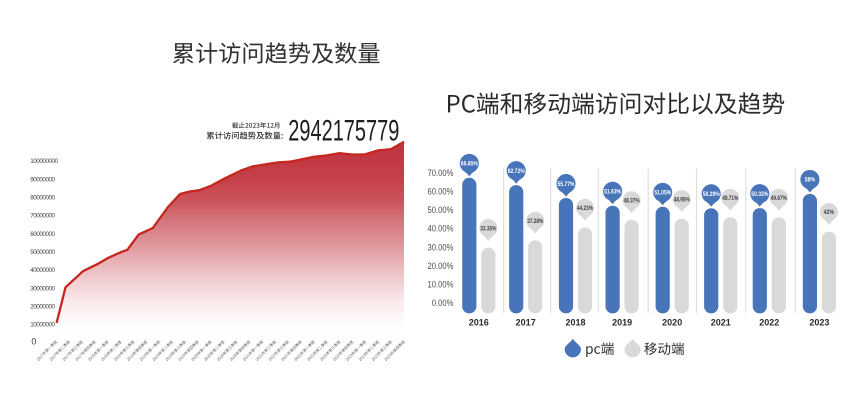 The image size is (852, 411). What do you see at coordinates (810, 180) in the screenshot?
I see `svg-text: 58%` at bounding box center [810, 180].